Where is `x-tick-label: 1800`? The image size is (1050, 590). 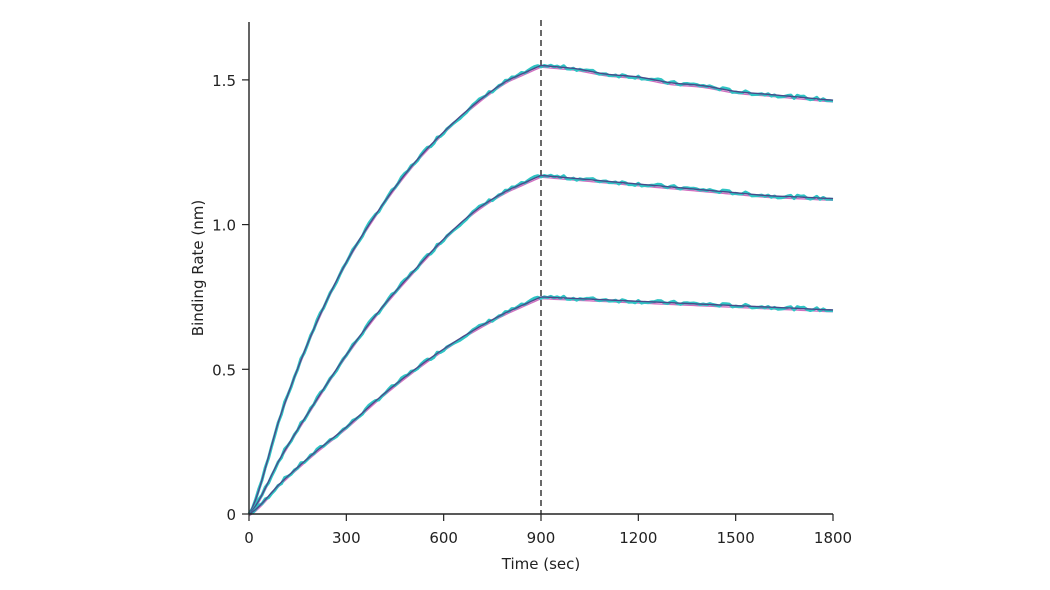 x-tick-label: 1800 is located at coordinates (833, 538).